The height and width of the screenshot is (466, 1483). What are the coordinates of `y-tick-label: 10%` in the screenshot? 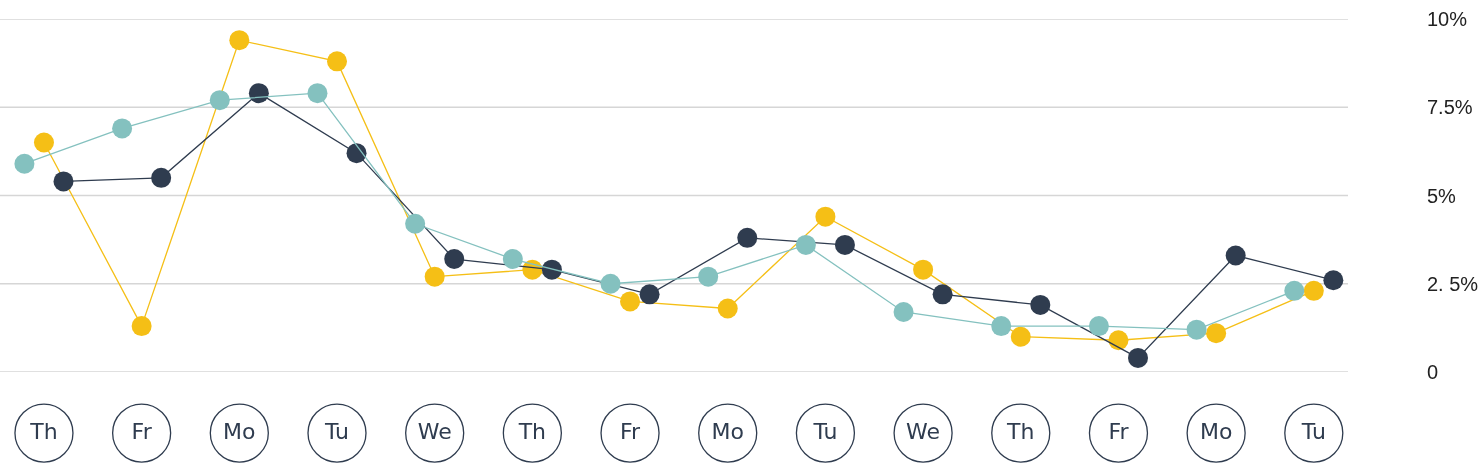 It's located at (1447, 19).